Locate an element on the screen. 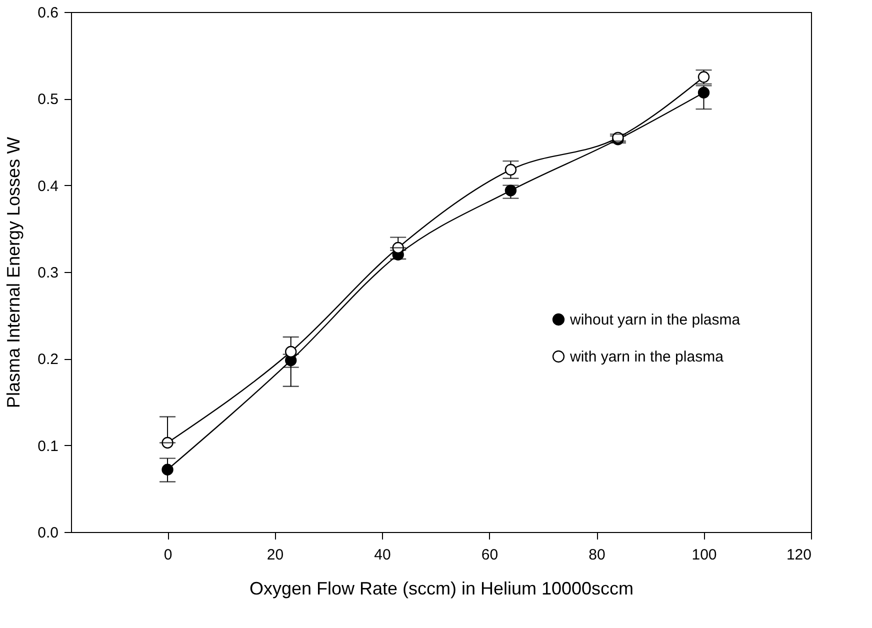 The image size is (872, 628). y-tick-label: 0.5 is located at coordinates (48, 99).